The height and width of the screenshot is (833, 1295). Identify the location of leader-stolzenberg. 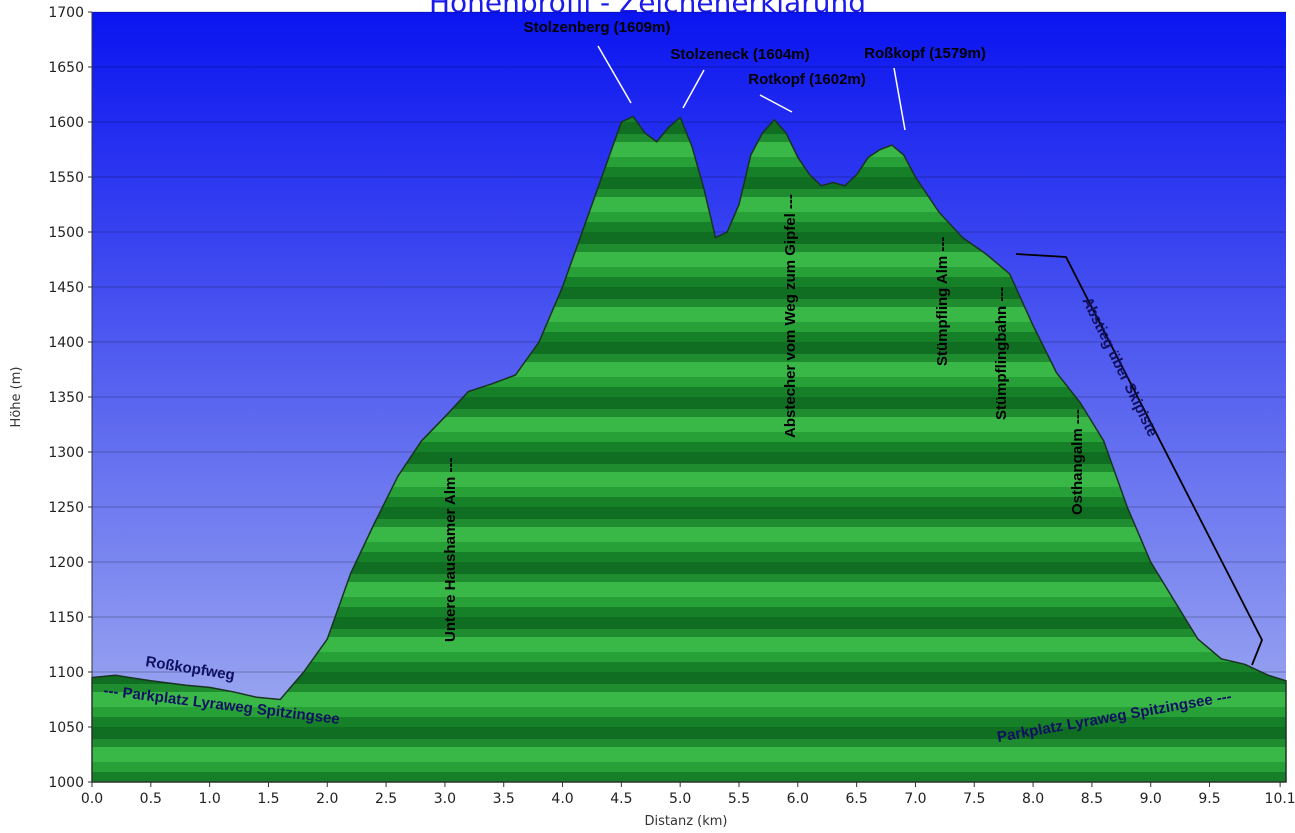
(614, 74).